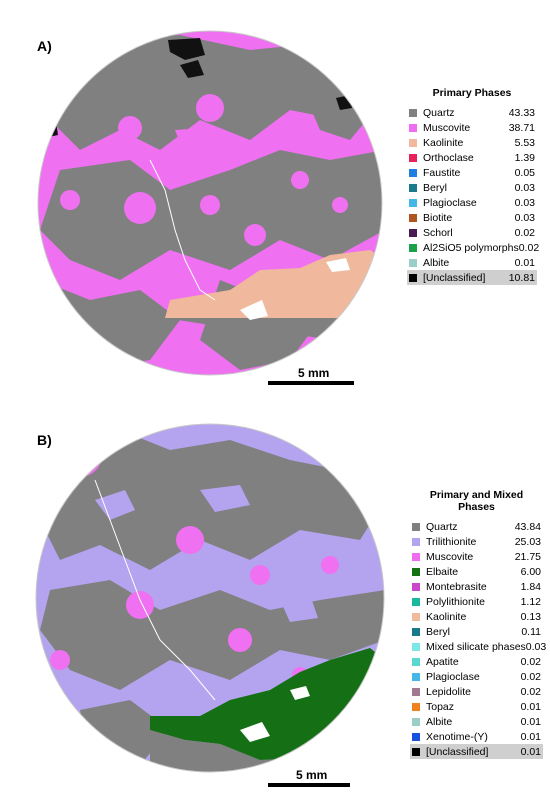 This screenshot has height=795, width=550. What do you see at coordinates (476, 616) in the screenshot?
I see `legend-item: Kaolinite 0.13` at bounding box center [476, 616].